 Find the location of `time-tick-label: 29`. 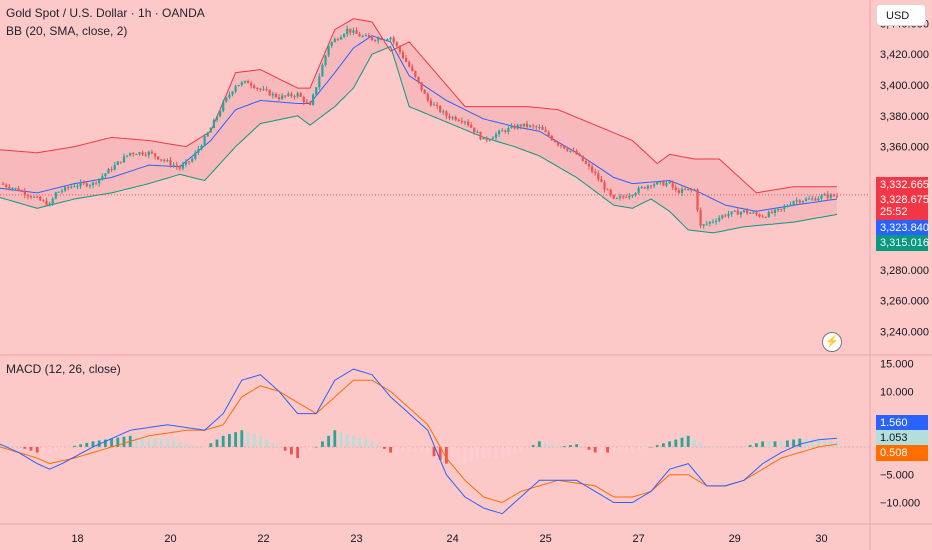

time-tick-label: 29 is located at coordinates (735, 539).